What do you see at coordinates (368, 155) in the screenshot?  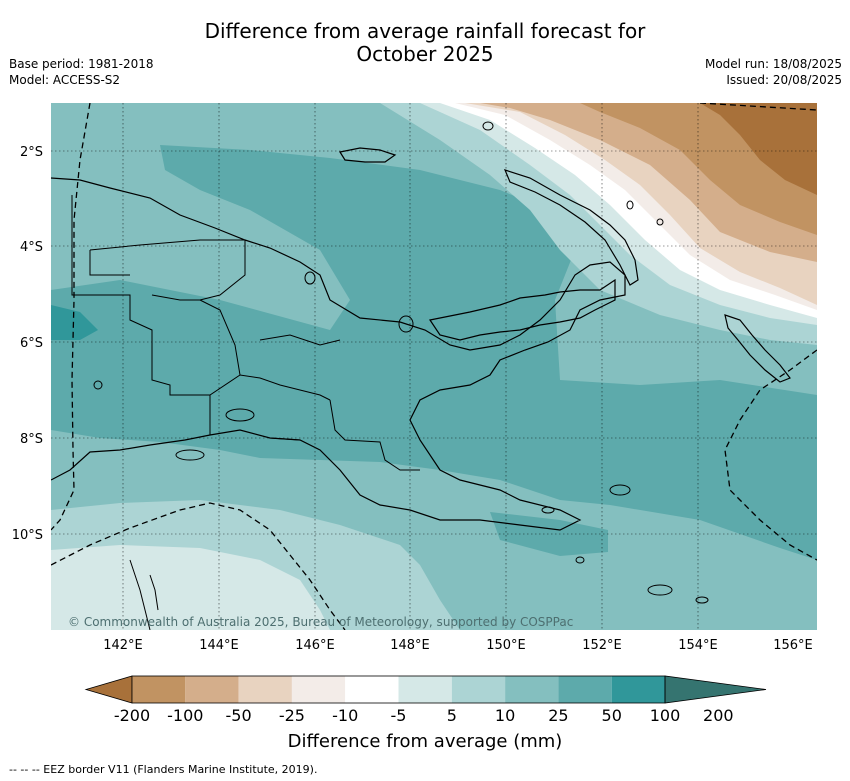 I see `manus-island` at bounding box center [368, 155].